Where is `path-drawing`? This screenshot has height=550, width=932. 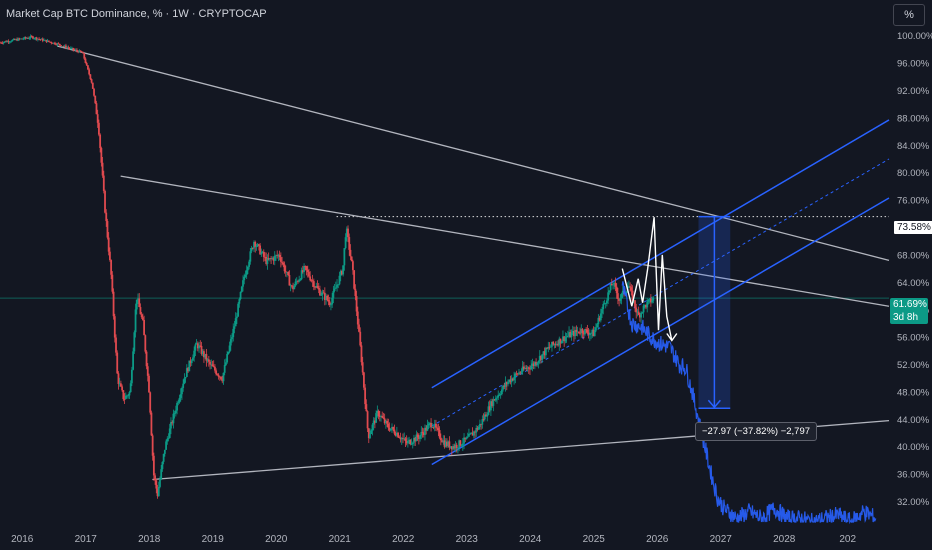
path-drawing is located at coordinates (649, 279).